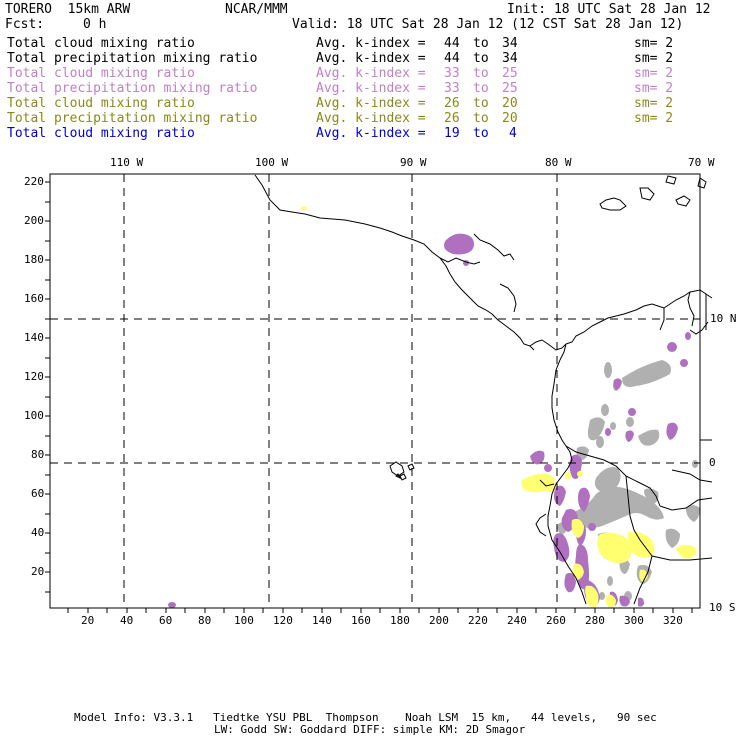  What do you see at coordinates (322, 620) in the screenshot?
I see `x-grid-label: 140` at bounding box center [322, 620].